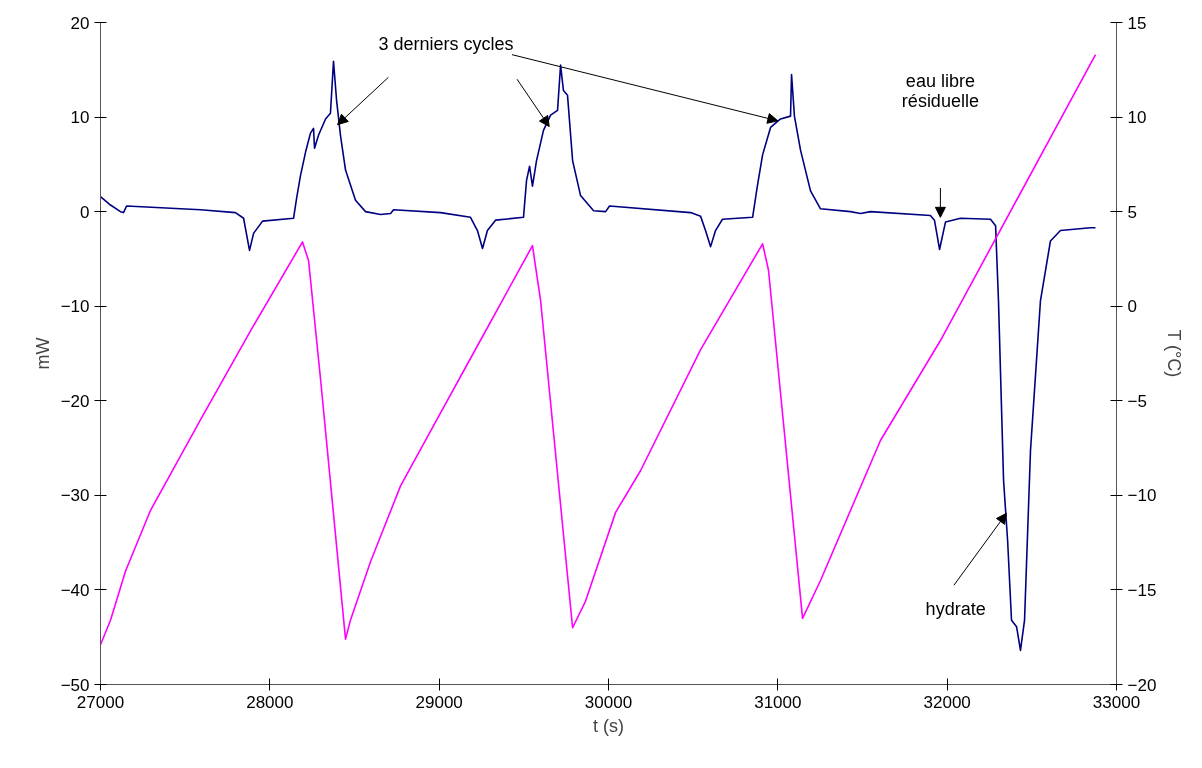 Image resolution: width=1202 pixels, height=768 pixels. What do you see at coordinates (608, 725) in the screenshot?
I see `x-axis-title: t (s)` at bounding box center [608, 725].